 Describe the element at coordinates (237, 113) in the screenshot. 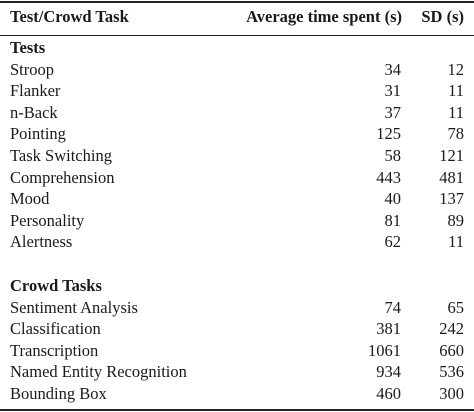

I see `table-row: n-Back 37 11` at that location.